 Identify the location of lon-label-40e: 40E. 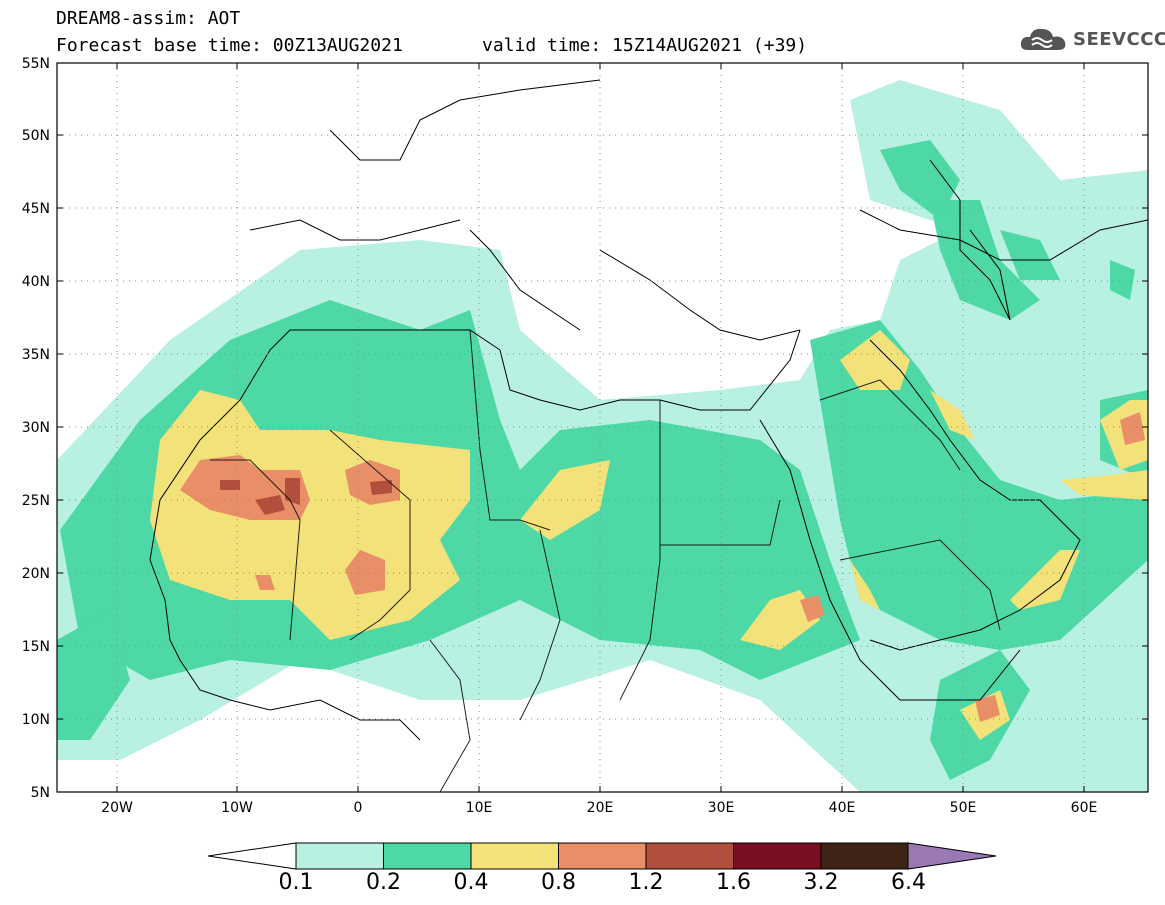
(842, 808).